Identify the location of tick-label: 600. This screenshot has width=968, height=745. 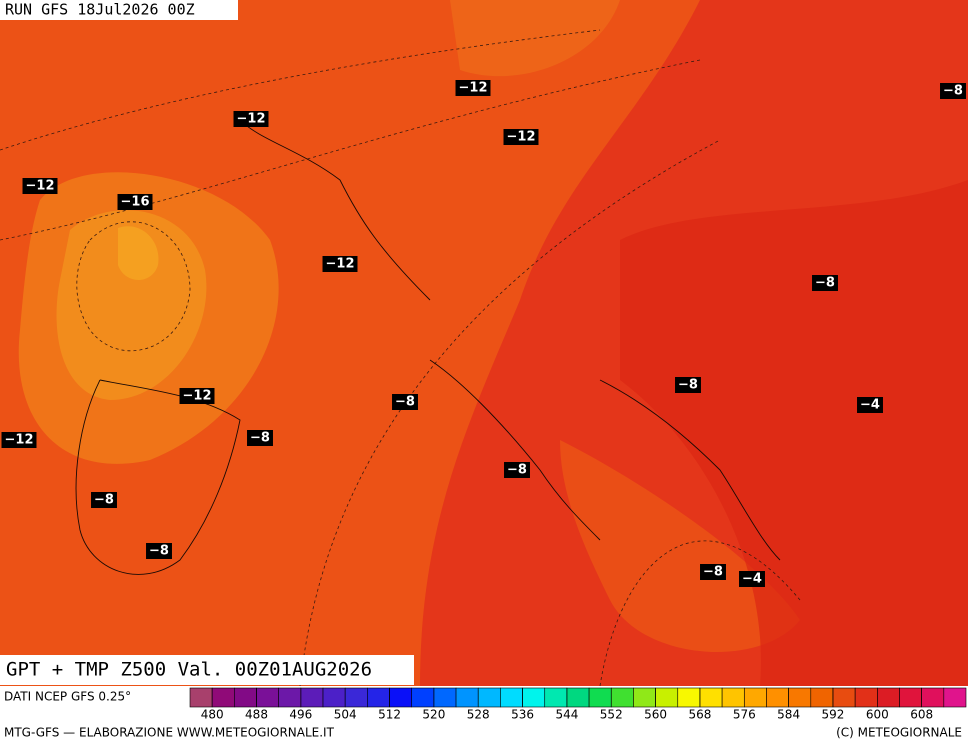
(877, 715).